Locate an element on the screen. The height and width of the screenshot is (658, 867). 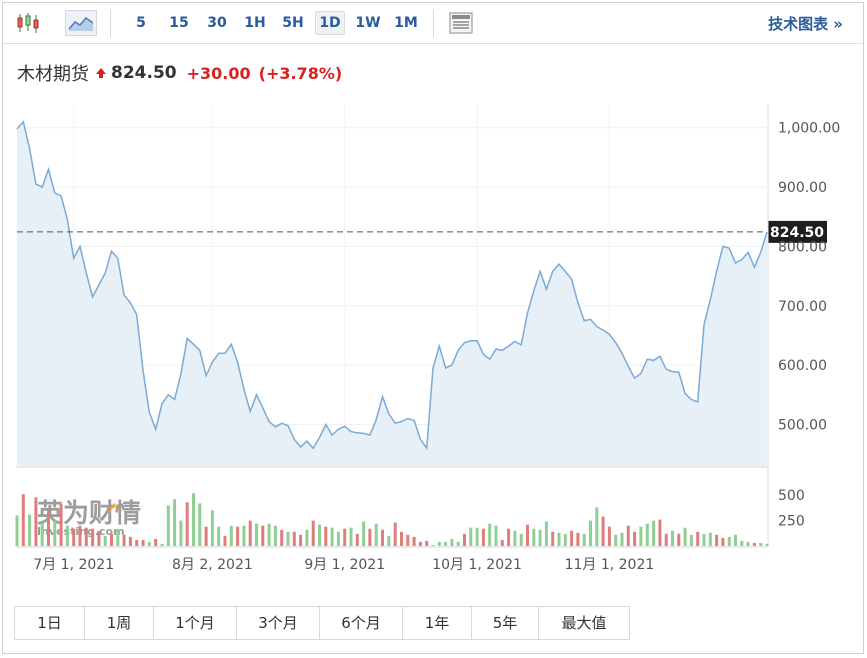
period-button-7: 最大值 is located at coordinates (584, 623).